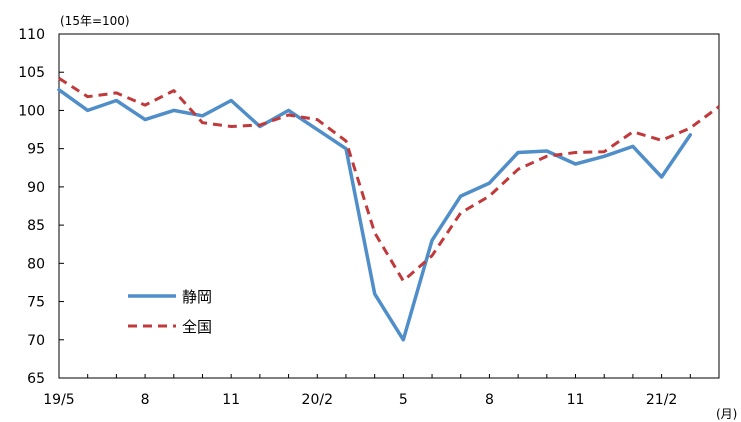  Describe the element at coordinates (36, 226) in the screenshot. I see `y-tick-label: 85` at that location.